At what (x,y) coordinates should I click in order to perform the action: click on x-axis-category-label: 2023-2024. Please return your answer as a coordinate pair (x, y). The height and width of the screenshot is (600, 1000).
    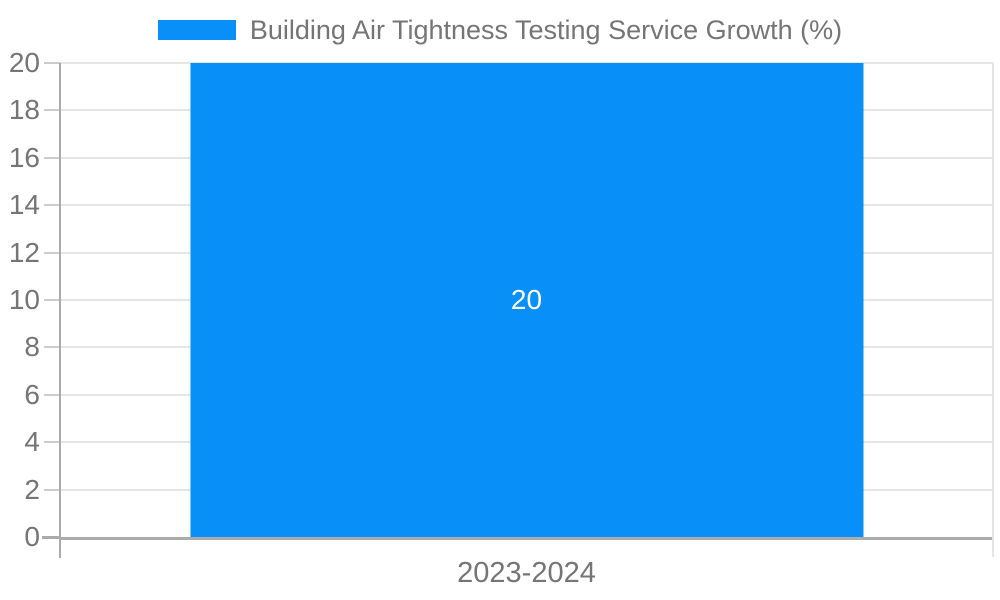
    Looking at the image, I should click on (526, 573).